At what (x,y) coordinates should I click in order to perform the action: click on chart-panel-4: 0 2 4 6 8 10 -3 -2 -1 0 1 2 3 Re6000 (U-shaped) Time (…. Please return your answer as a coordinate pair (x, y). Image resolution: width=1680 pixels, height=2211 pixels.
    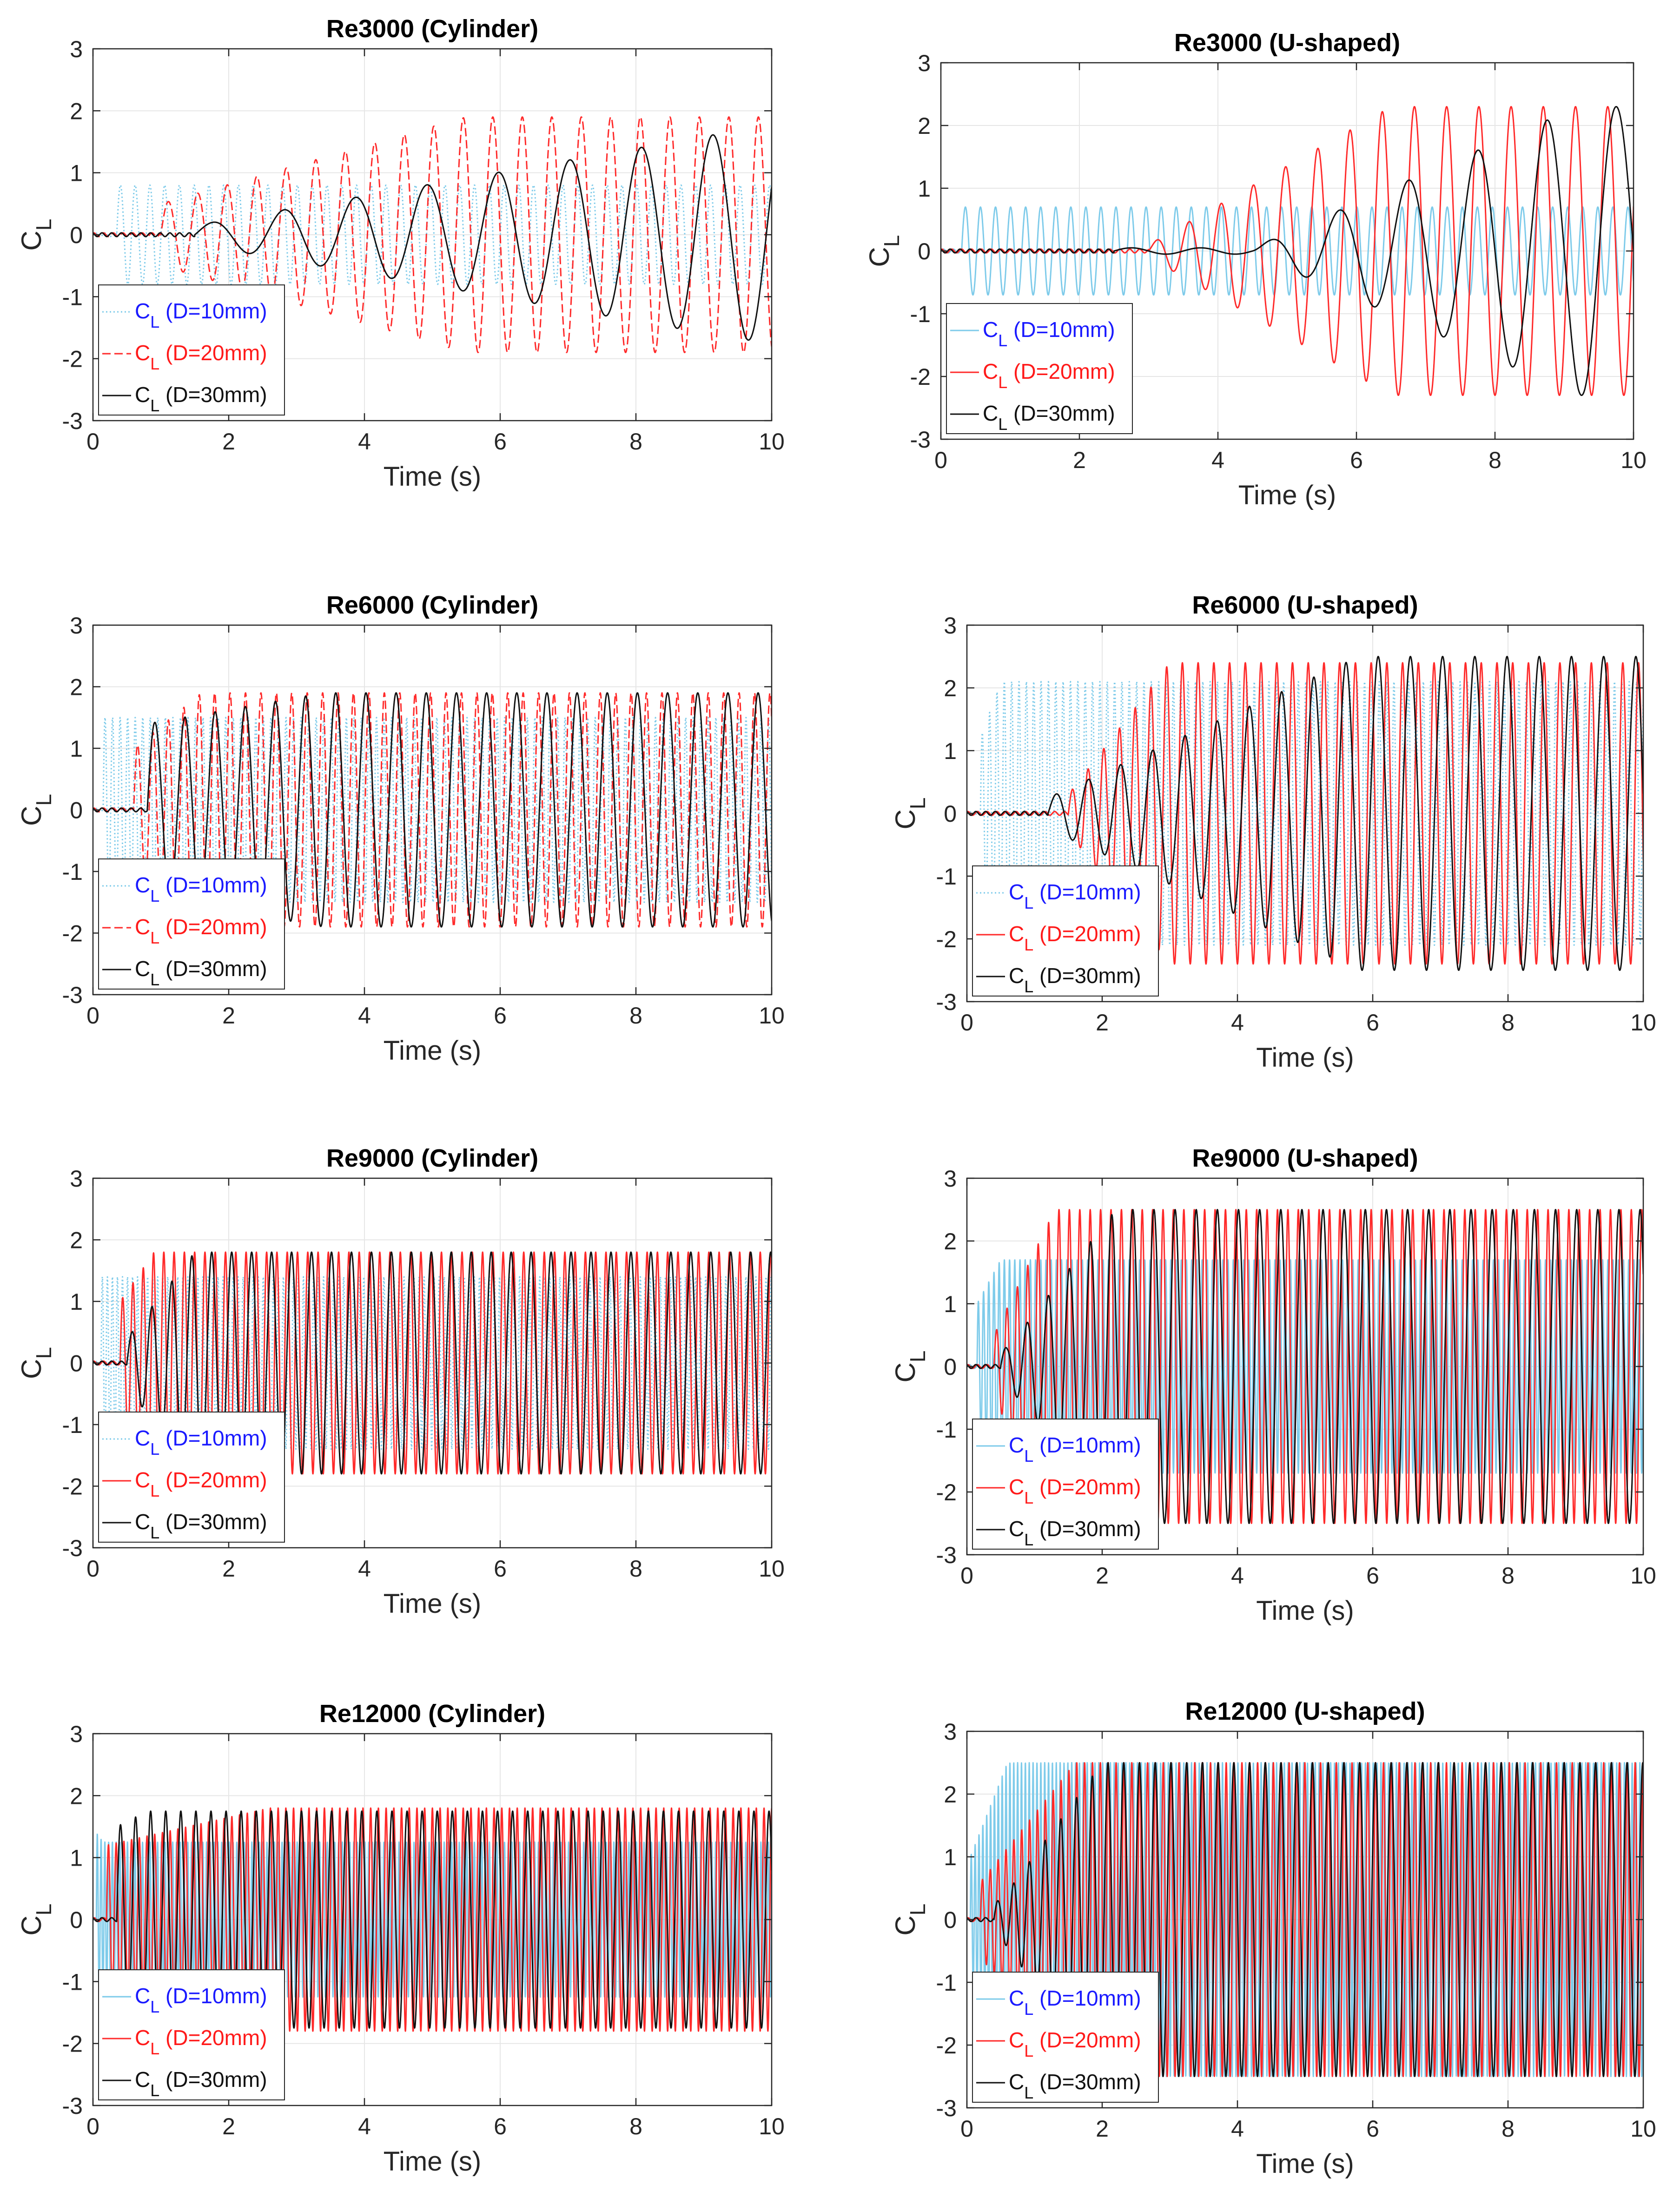
    Looking at the image, I should click on (1273, 832).